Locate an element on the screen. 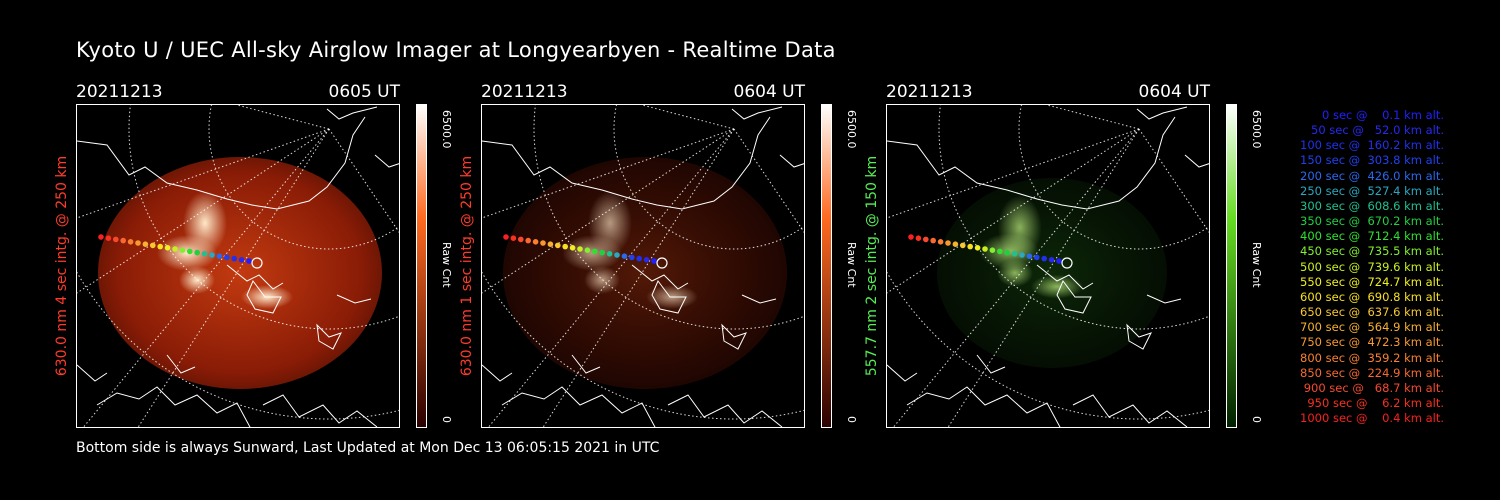 Image resolution: width=1500 pixels, height=500 pixels. legend-row: 200 sec @ 426.0 km alt. is located at coordinates (1372, 175).